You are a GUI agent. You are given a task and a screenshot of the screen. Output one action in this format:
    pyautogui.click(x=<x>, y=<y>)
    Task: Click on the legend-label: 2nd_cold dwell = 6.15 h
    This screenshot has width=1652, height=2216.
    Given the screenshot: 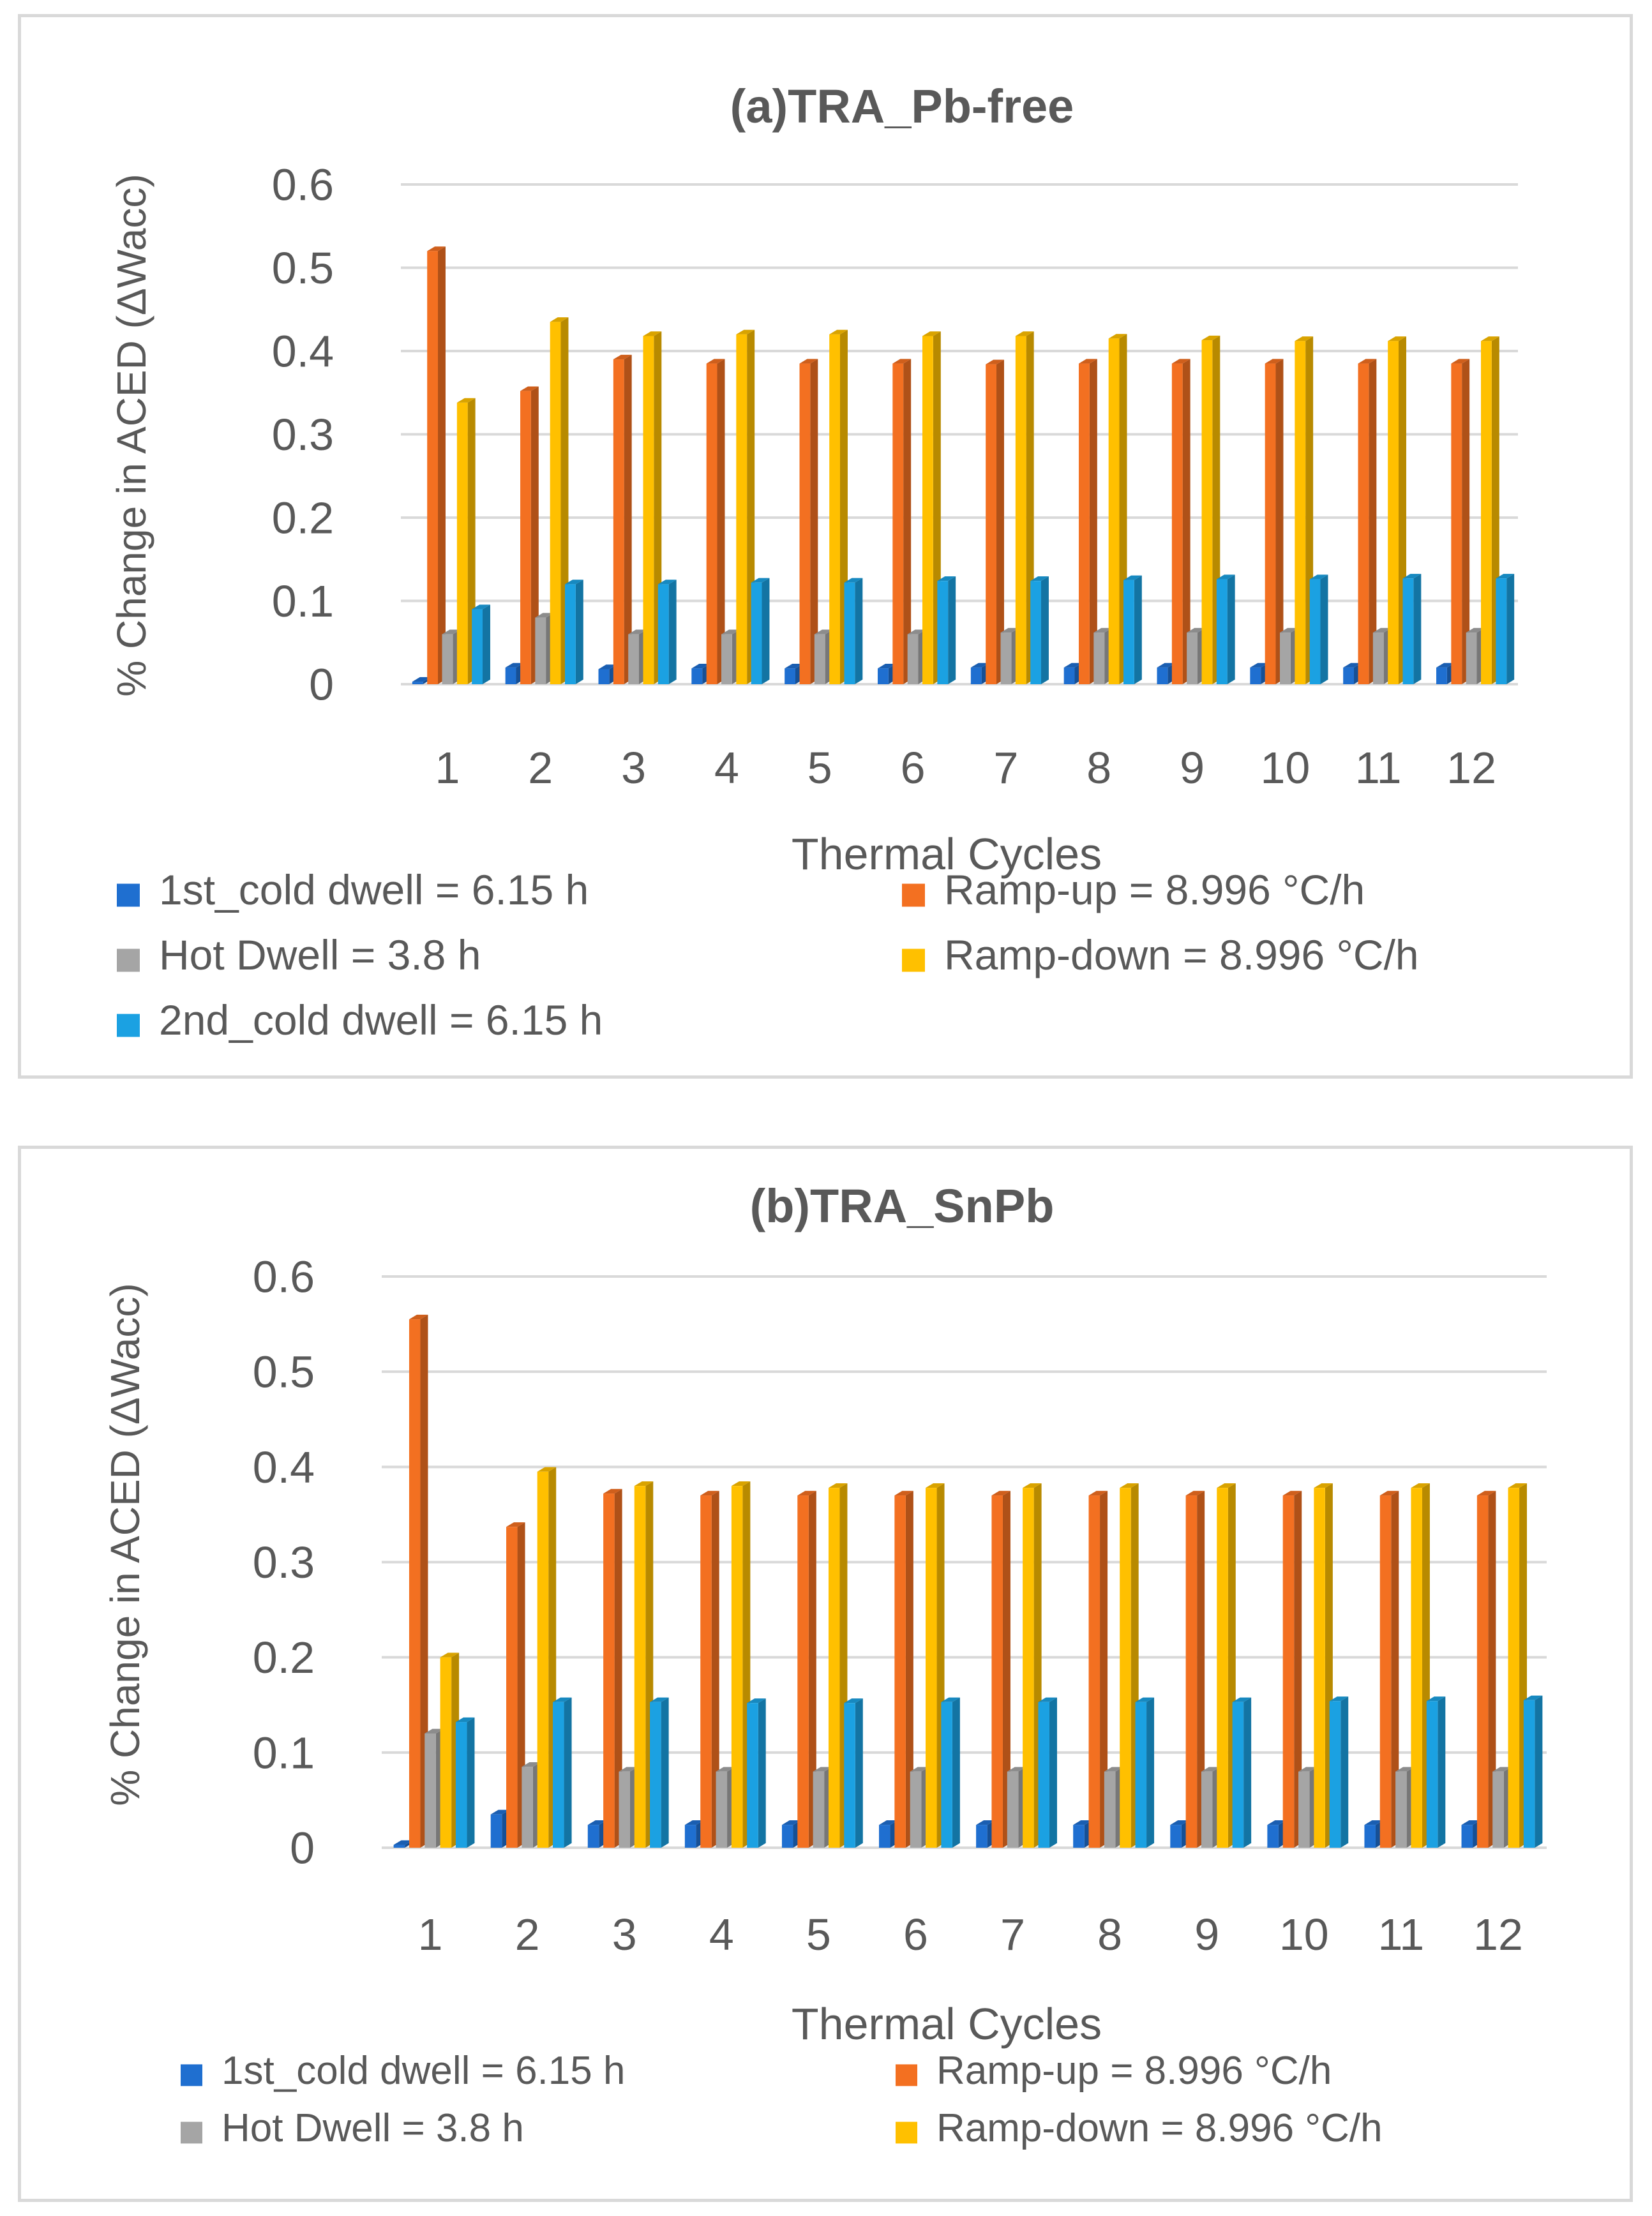 What is the action you would take?
    pyautogui.click(x=381, y=1020)
    